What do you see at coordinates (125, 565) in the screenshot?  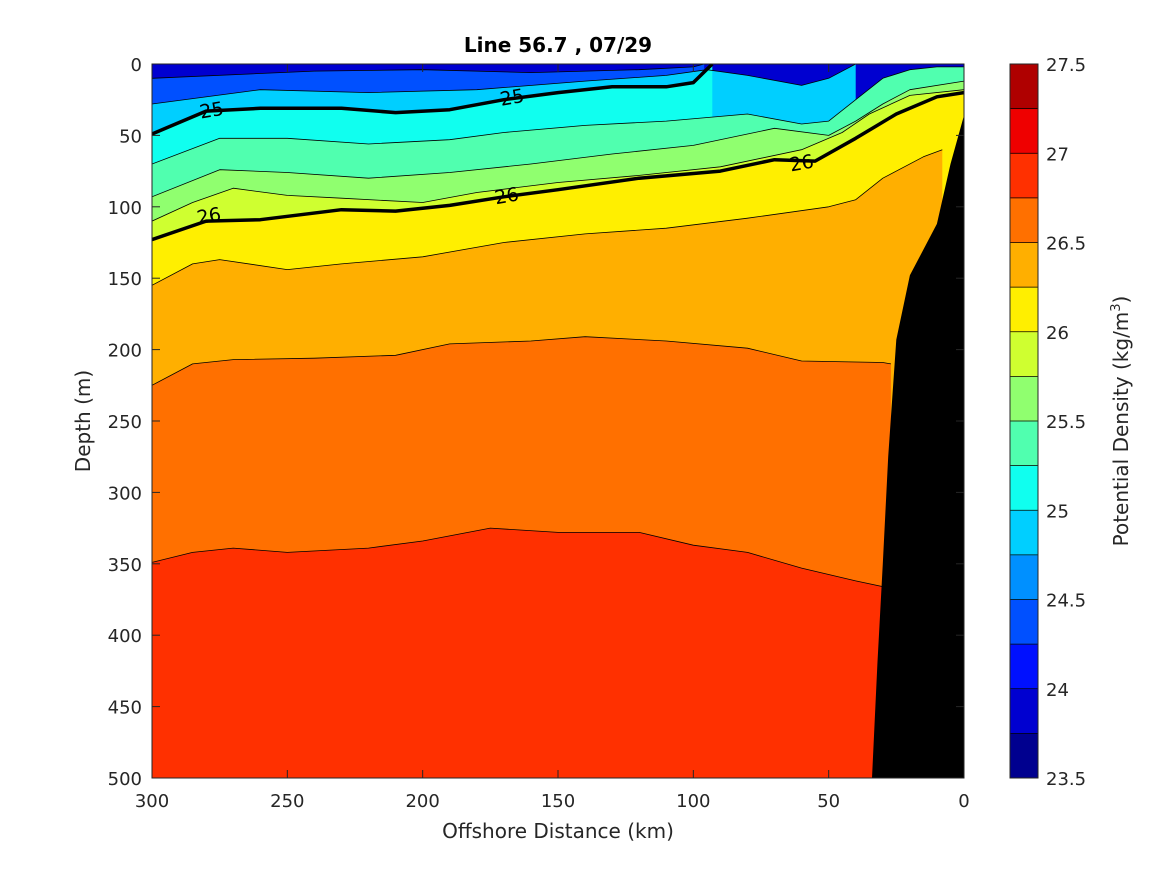 I see `y-tick-label: 350` at bounding box center [125, 565].